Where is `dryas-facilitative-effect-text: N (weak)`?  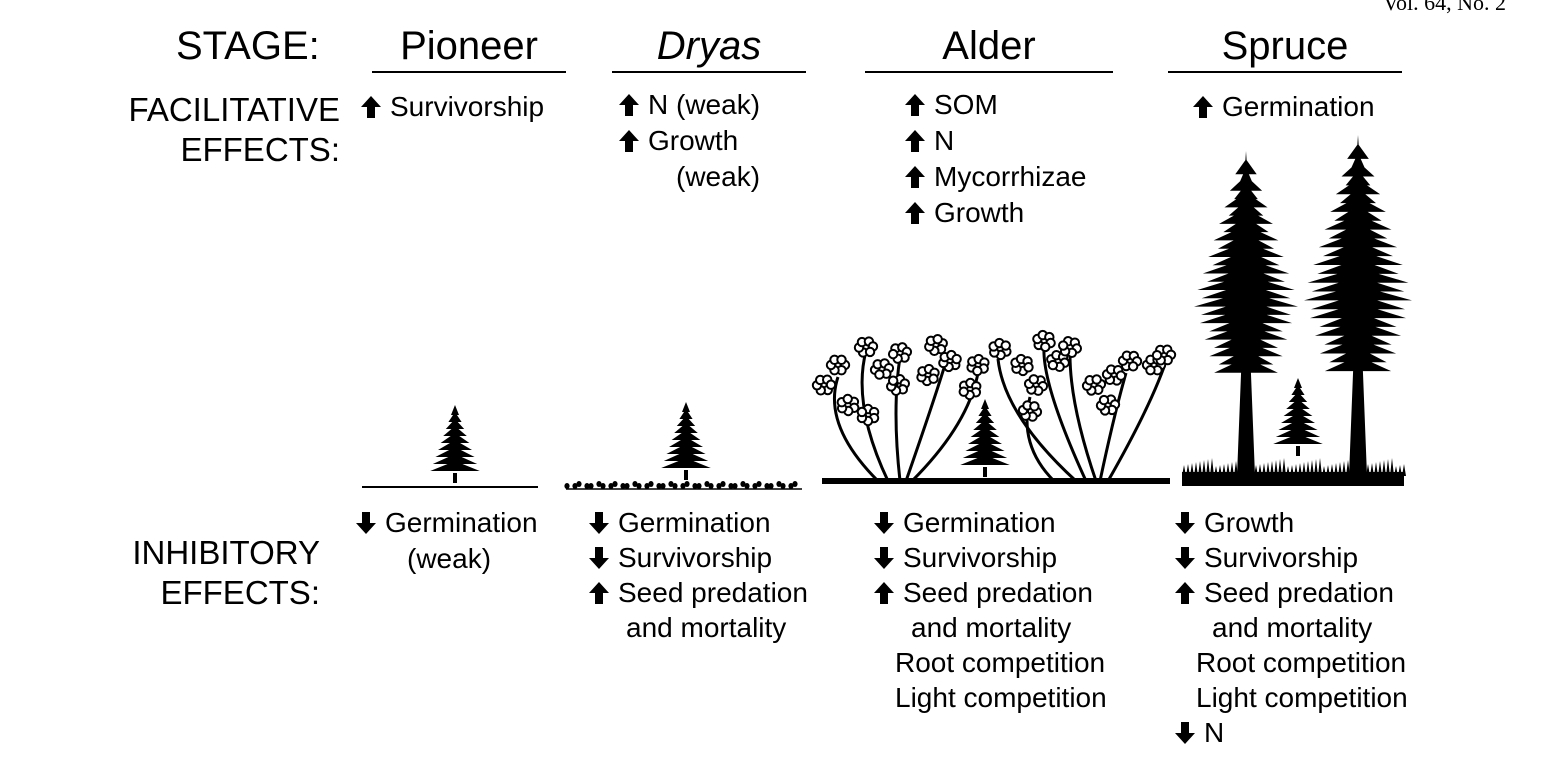
dryas-facilitative-effect-text: N (weak) is located at coordinates (704, 104).